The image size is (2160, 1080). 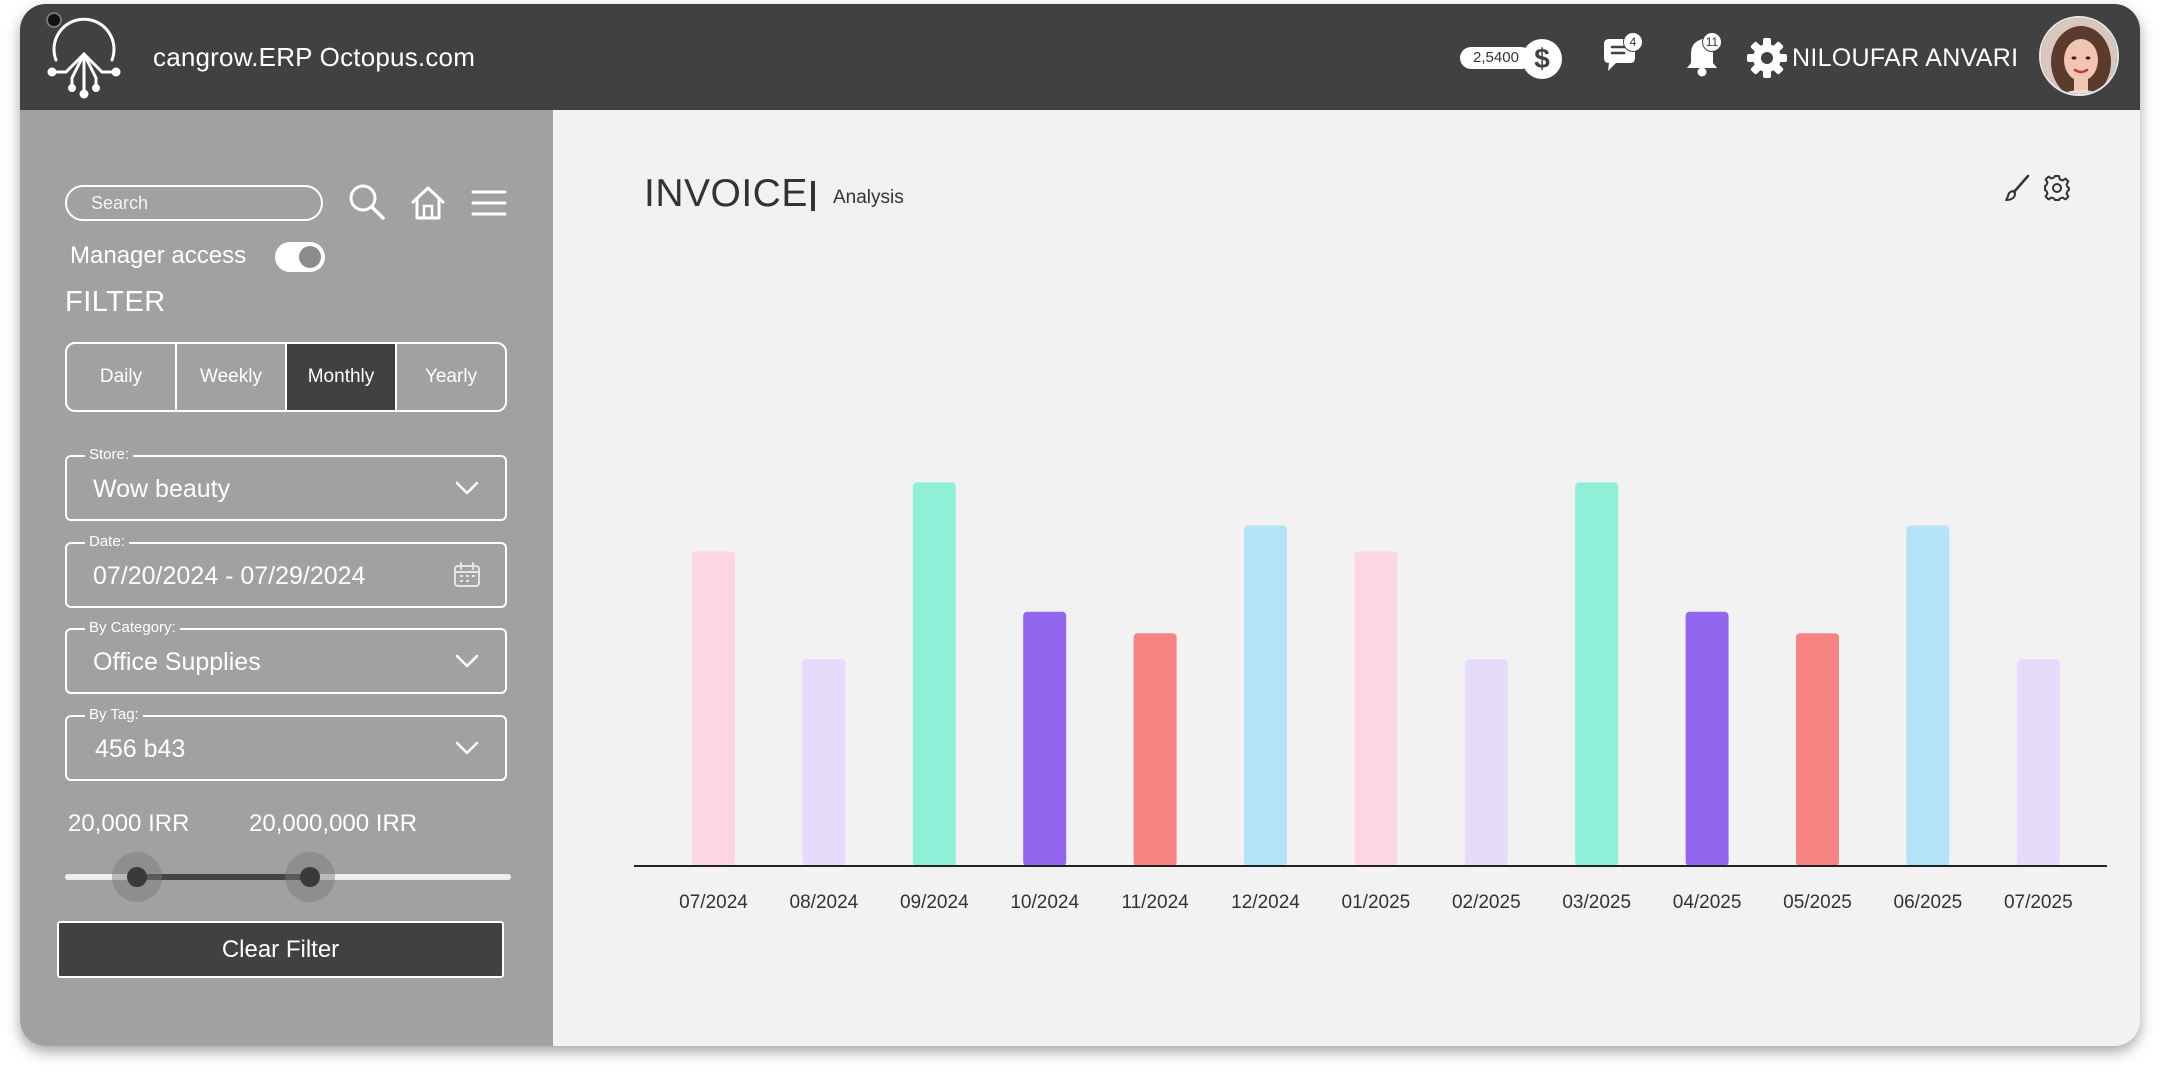 I want to click on x-tick-label: 09/2024, so click(x=934, y=902).